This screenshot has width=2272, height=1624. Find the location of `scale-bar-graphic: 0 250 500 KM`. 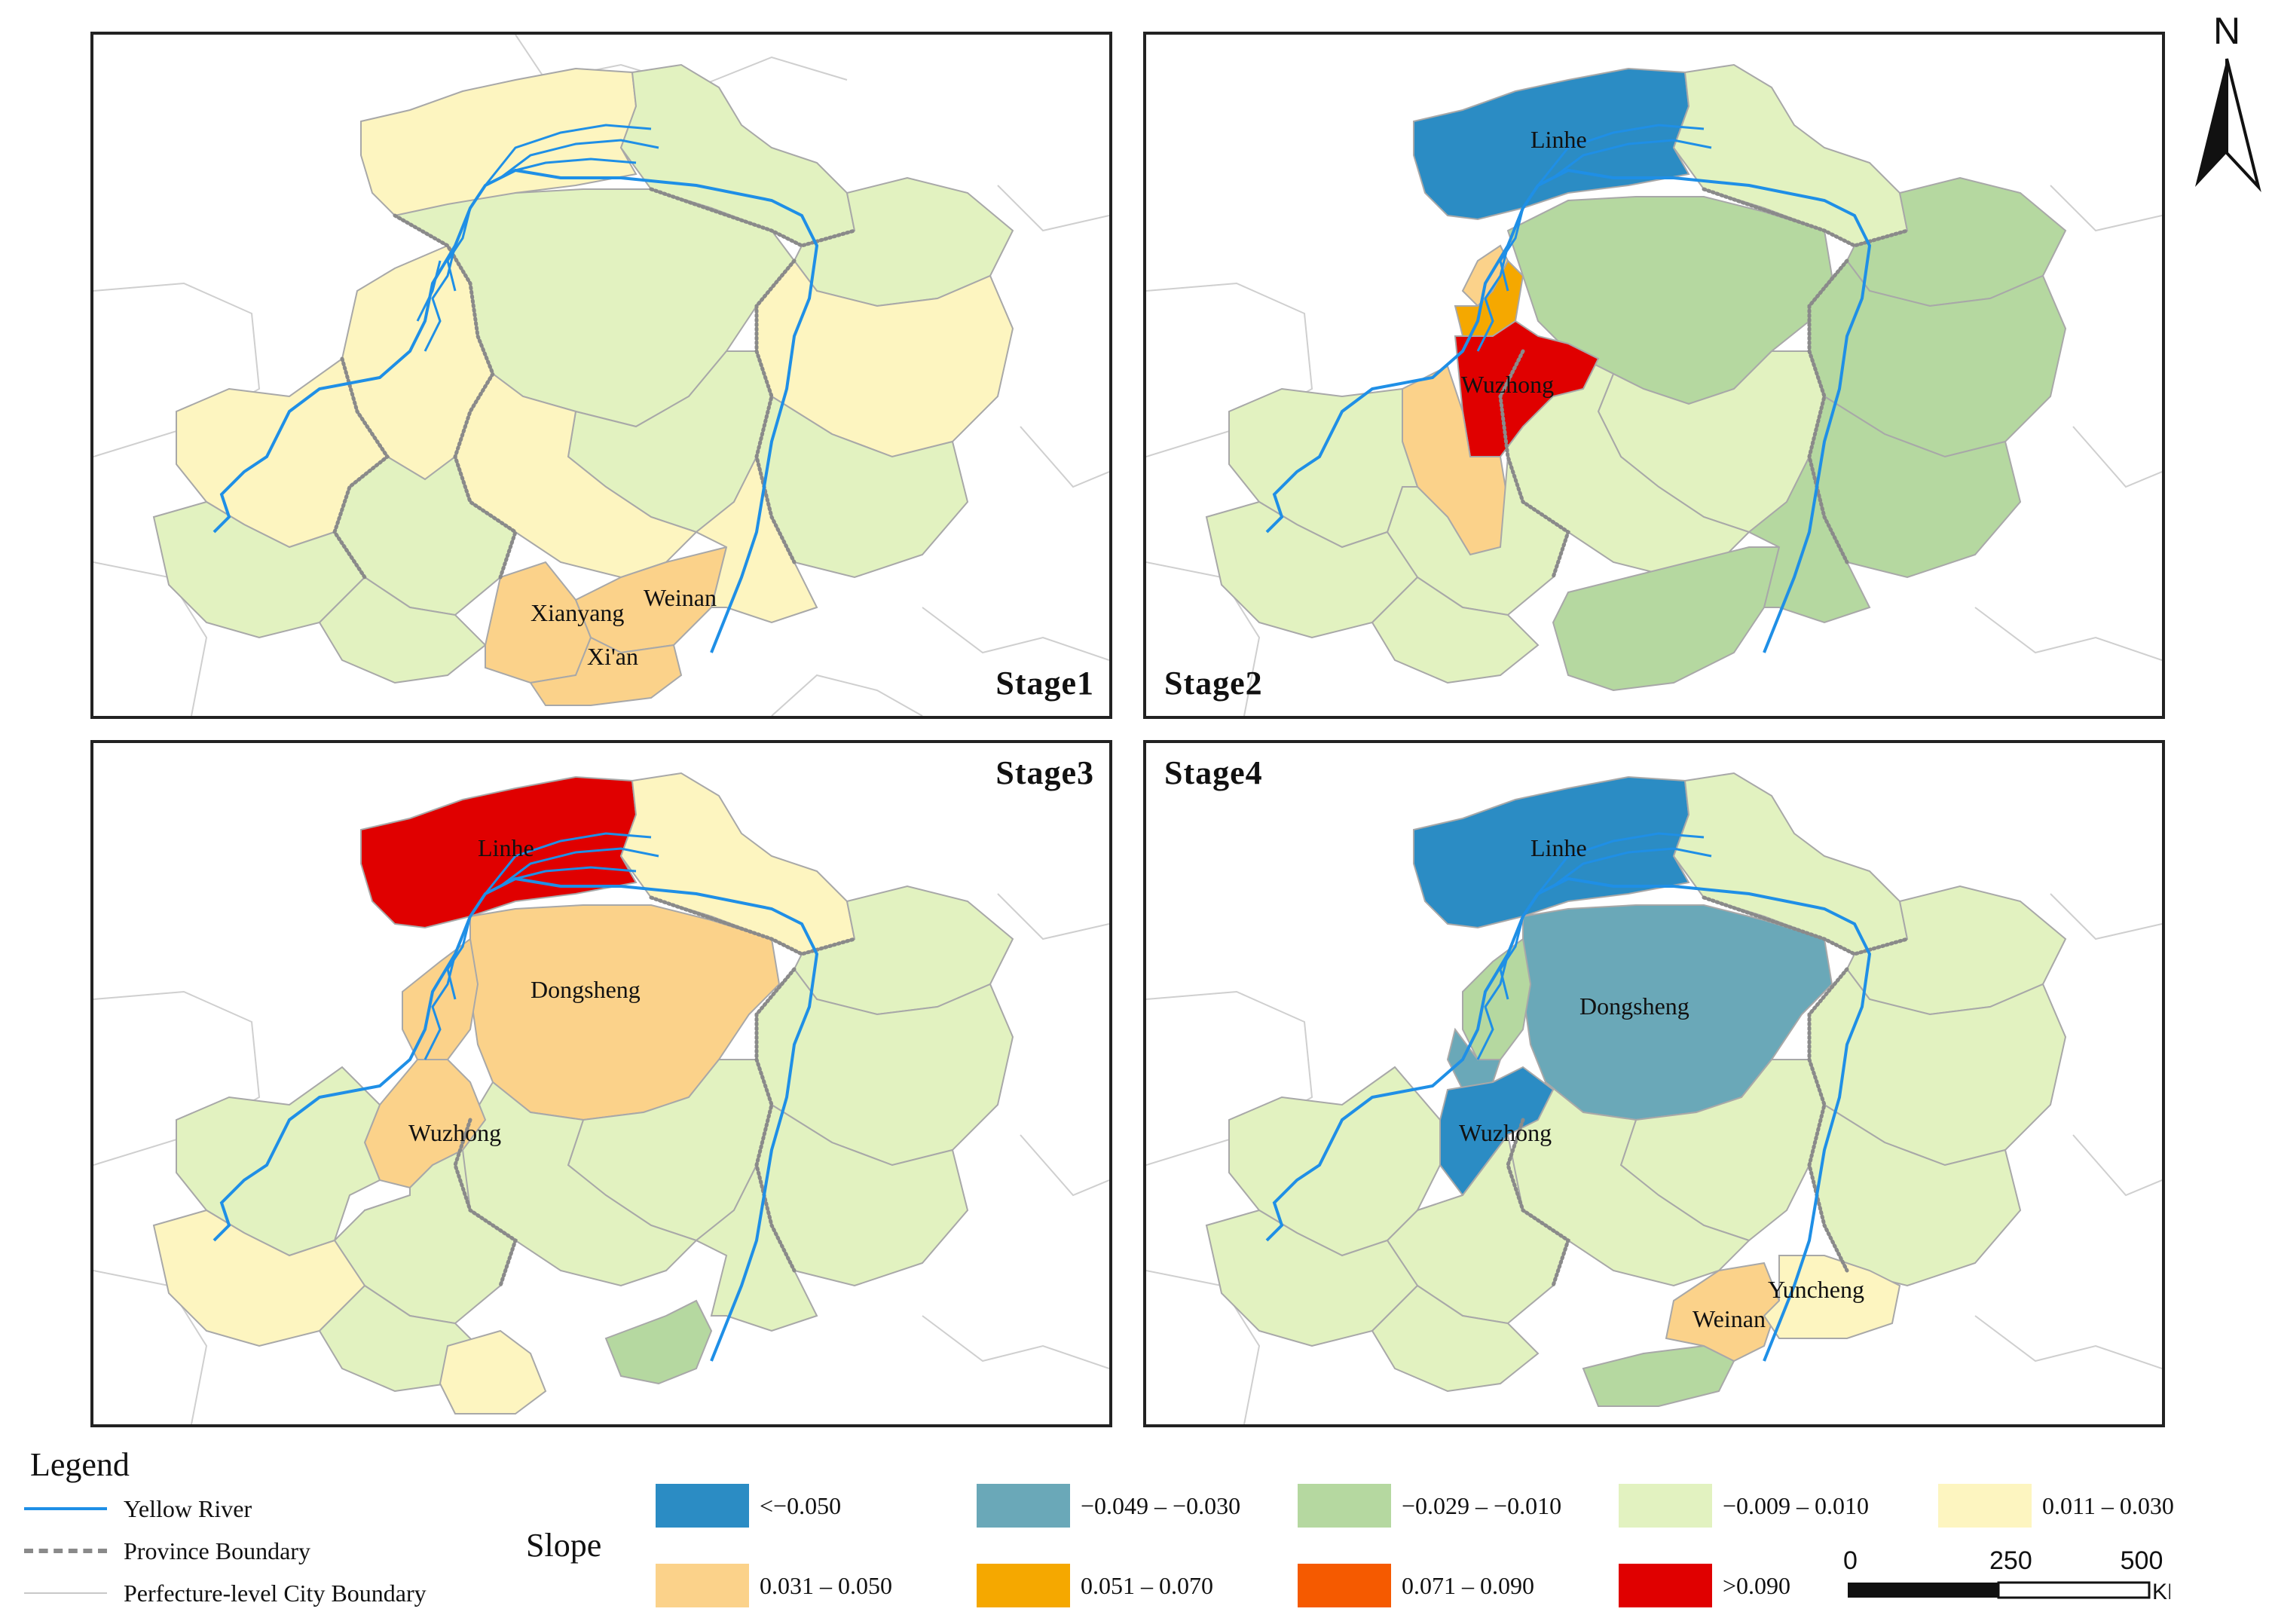

scale-bar-graphic: 0 250 500 KM is located at coordinates (2015, 1575).